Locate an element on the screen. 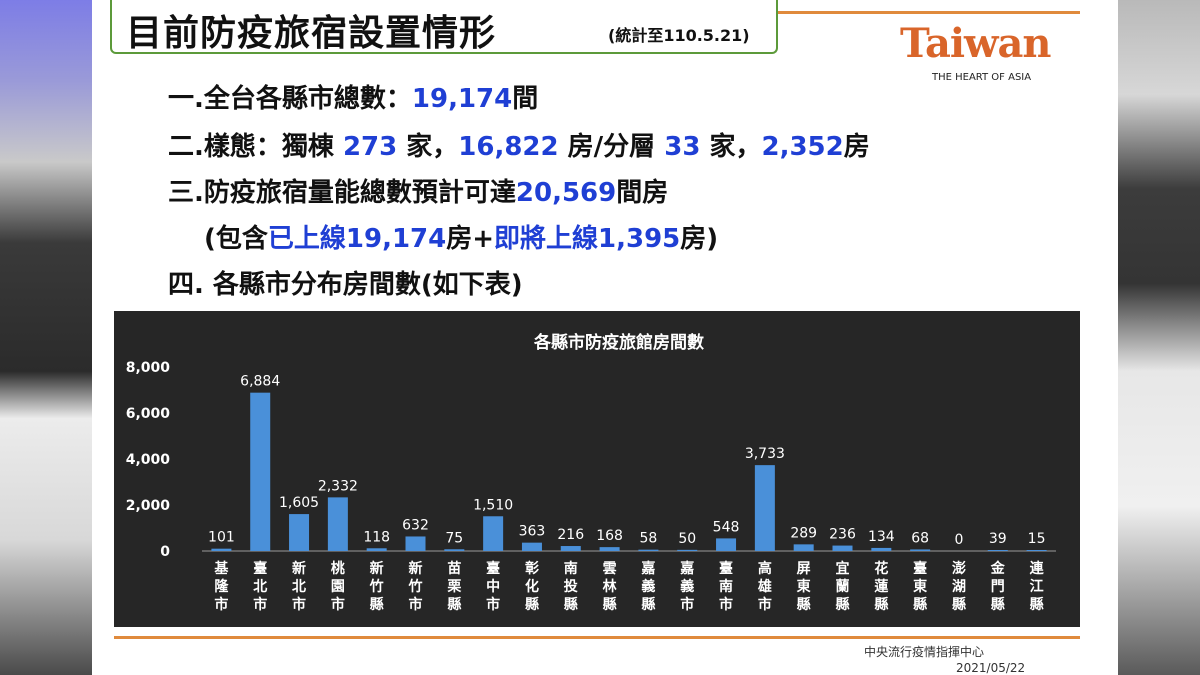  x-tick-char: 澎 is located at coordinates (959, 568).